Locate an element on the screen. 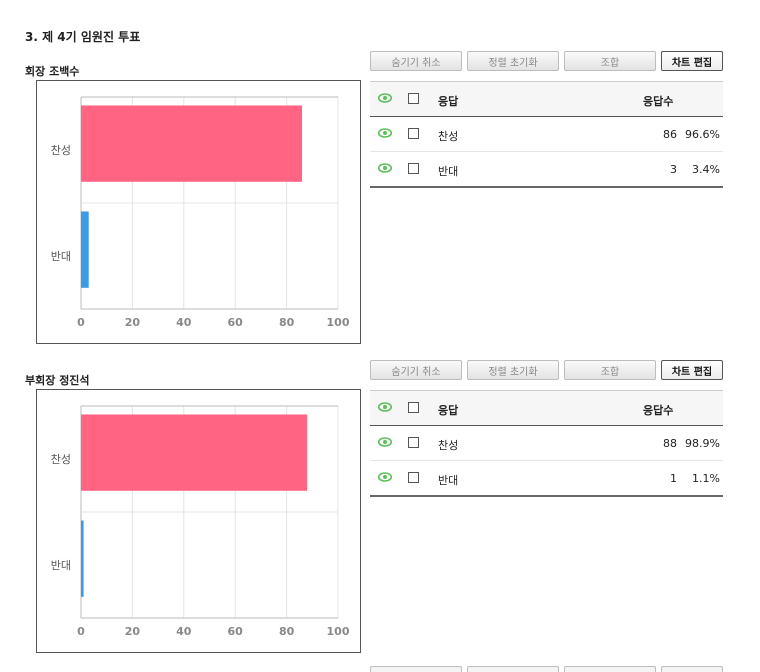 The image size is (760, 672). section-title: 회장 조백수 is located at coordinates (52, 71).